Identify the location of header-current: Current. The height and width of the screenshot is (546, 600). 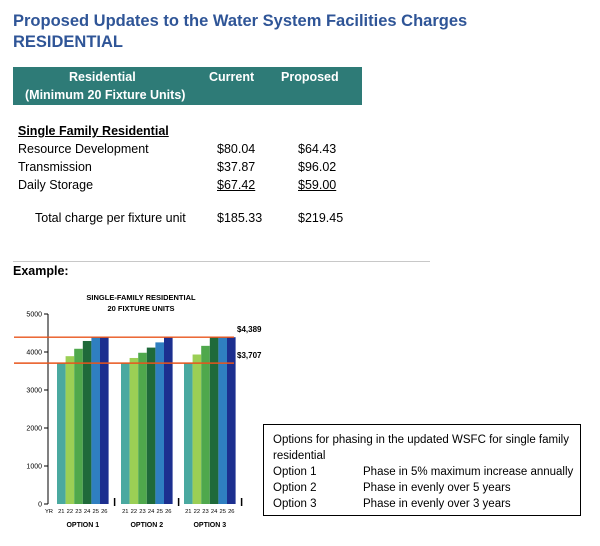
(232, 77).